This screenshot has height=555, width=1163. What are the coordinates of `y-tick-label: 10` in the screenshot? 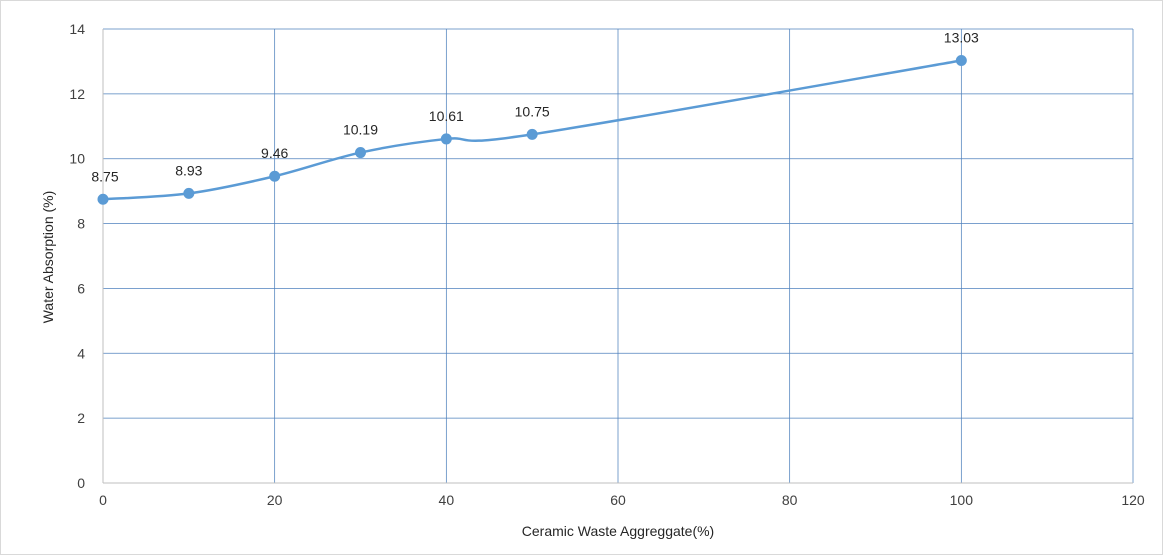 It's located at (77, 159).